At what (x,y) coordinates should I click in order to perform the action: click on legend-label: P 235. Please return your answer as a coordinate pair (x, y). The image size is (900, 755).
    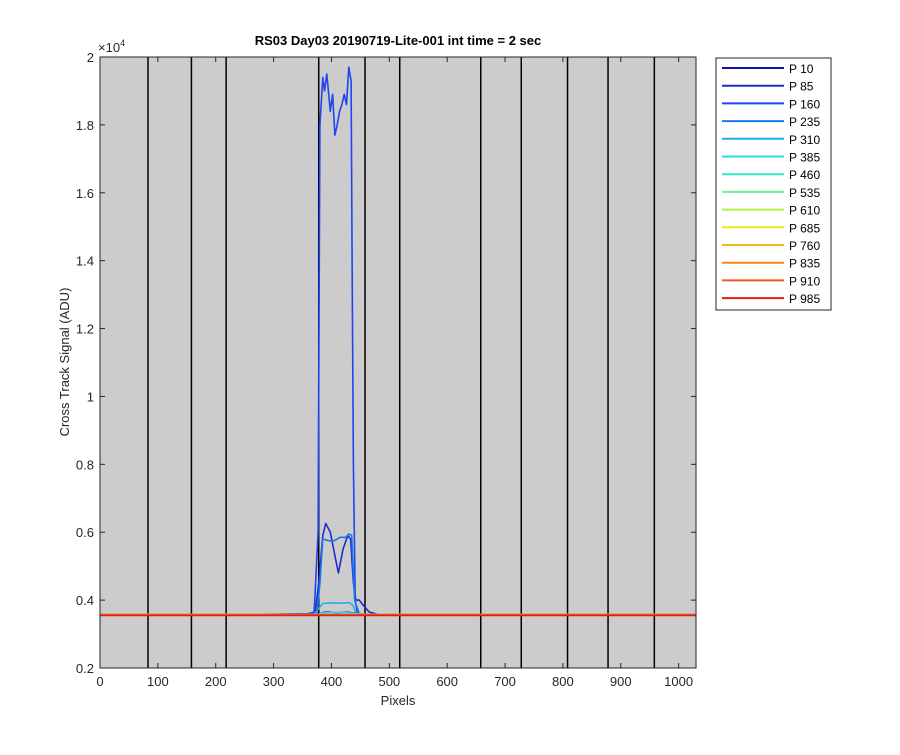
    Looking at the image, I should click on (804, 122).